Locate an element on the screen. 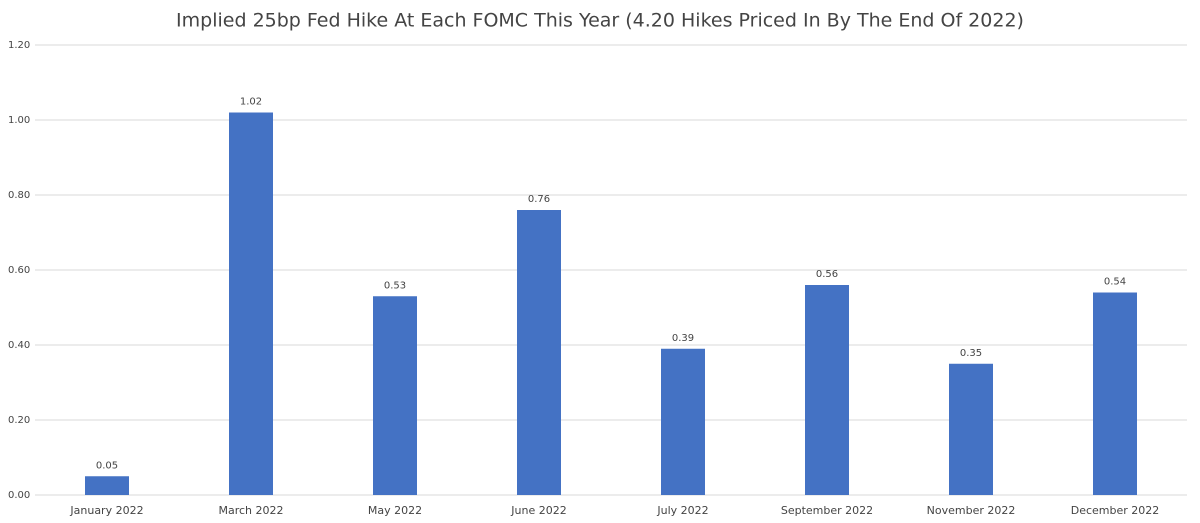 The width and height of the screenshot is (1200, 523). data-label: 1.02 is located at coordinates (251, 102).